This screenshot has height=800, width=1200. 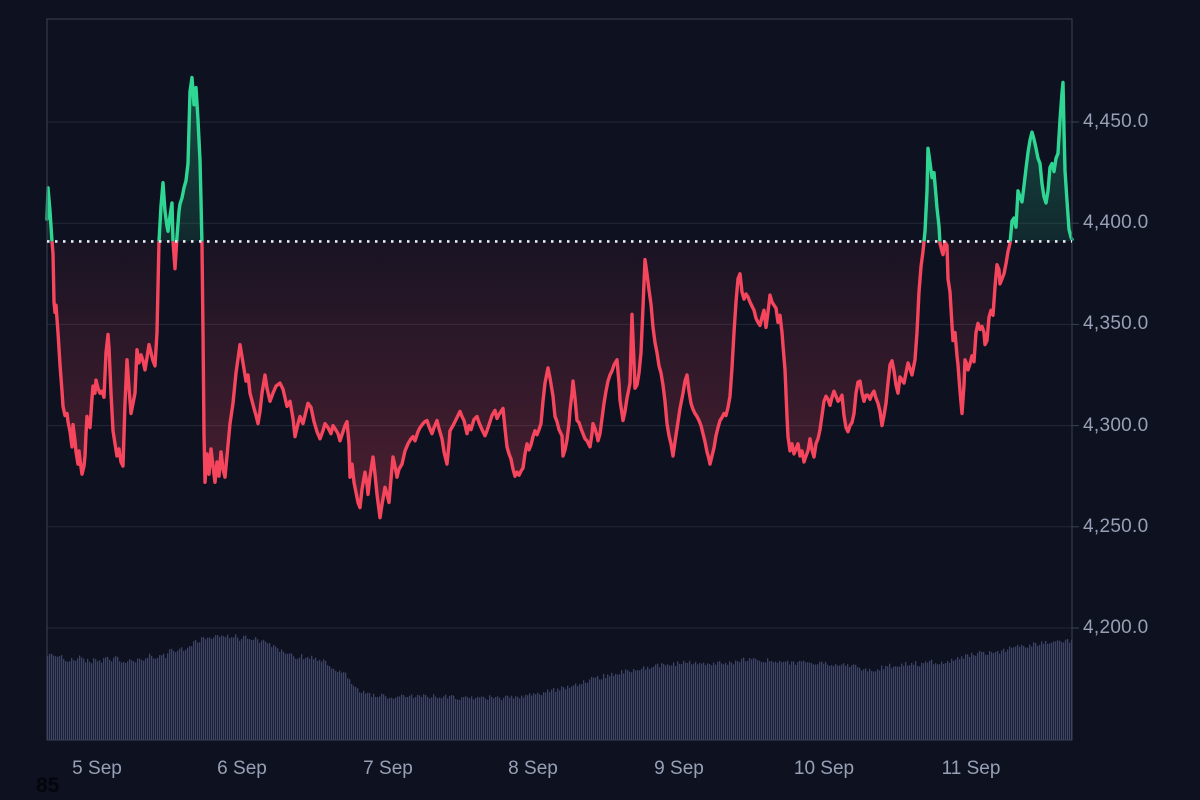 What do you see at coordinates (1116, 121) in the screenshot?
I see `y-axis-label: 4,450.0` at bounding box center [1116, 121].